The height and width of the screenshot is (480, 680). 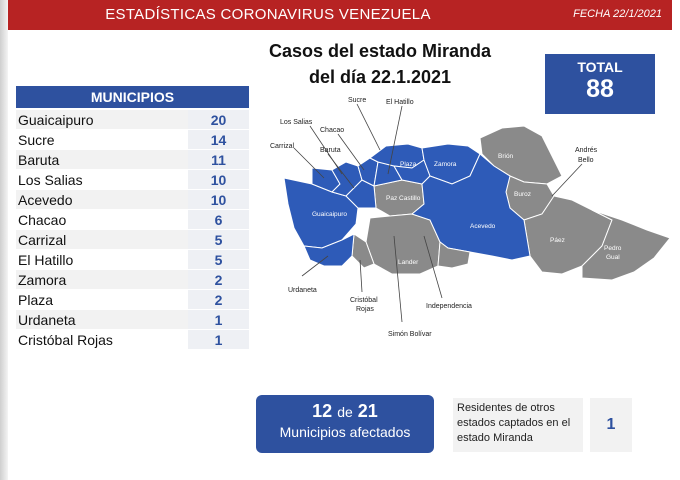 I want to click on municipio-name: Los Salias, so click(x=50, y=180).